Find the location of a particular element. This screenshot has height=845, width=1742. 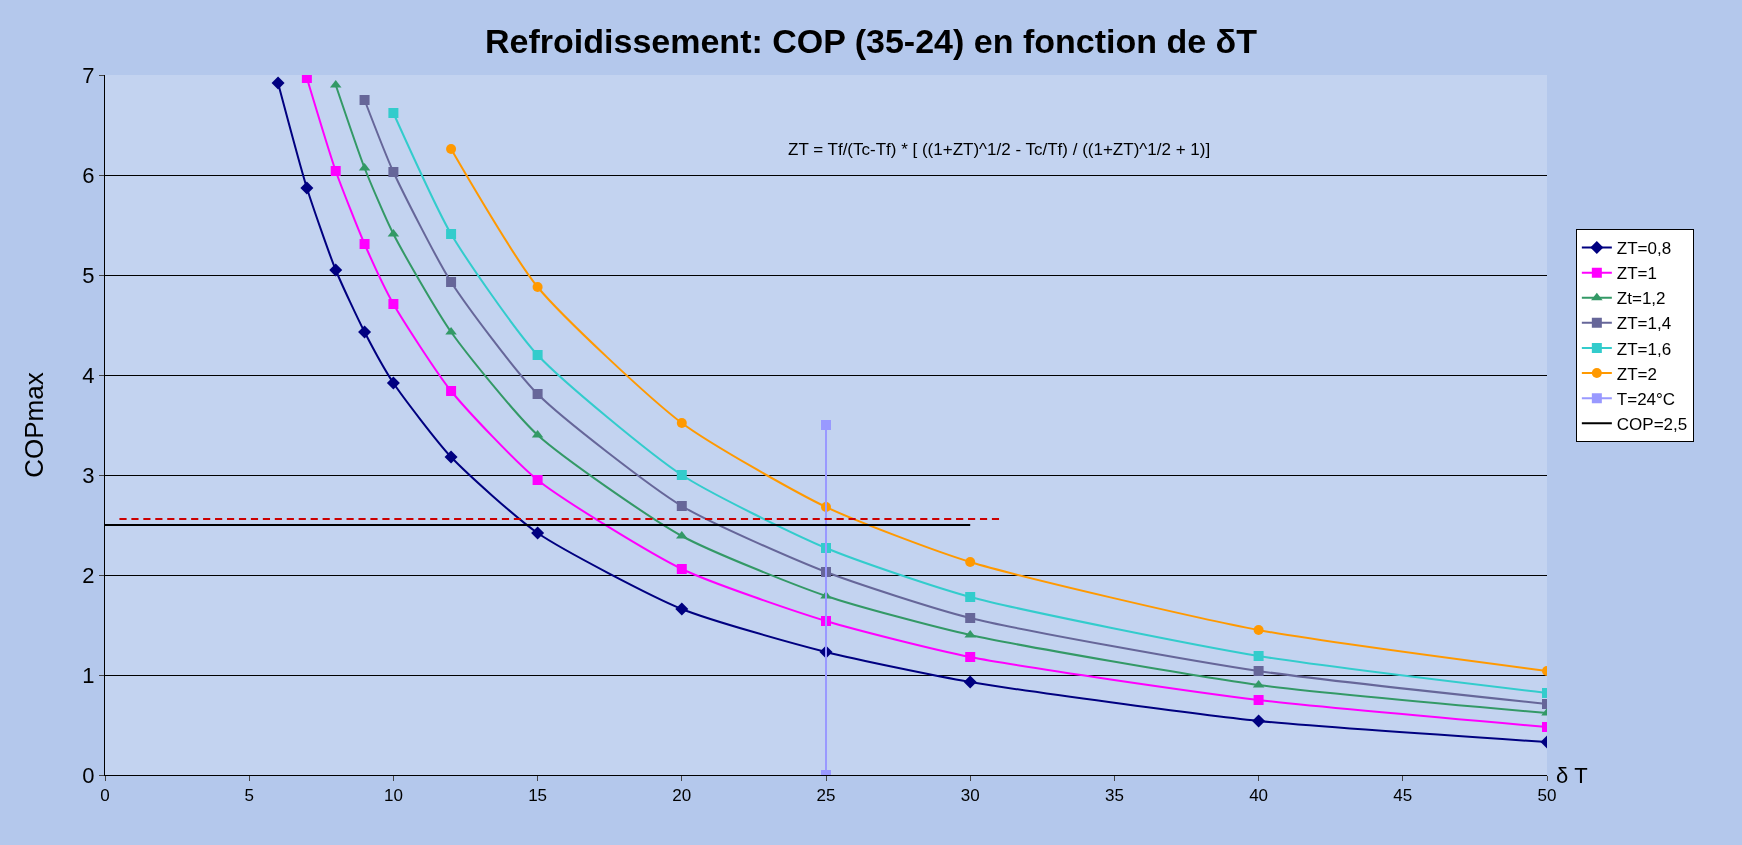

legend-label: ZT=1 is located at coordinates (1636, 274).